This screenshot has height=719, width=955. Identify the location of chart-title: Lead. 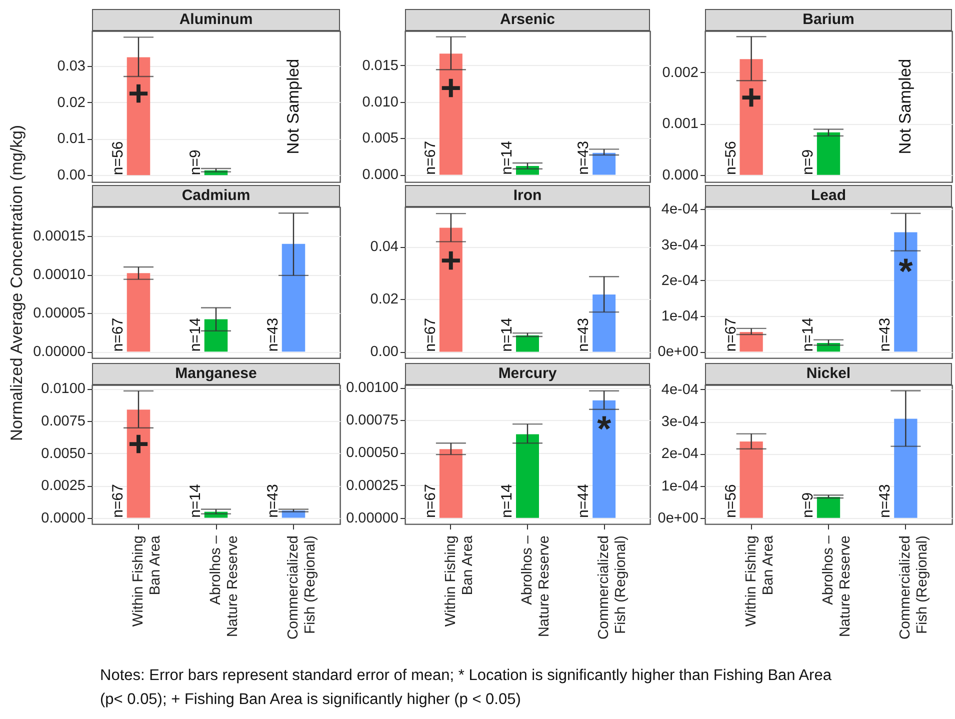
(828, 196).